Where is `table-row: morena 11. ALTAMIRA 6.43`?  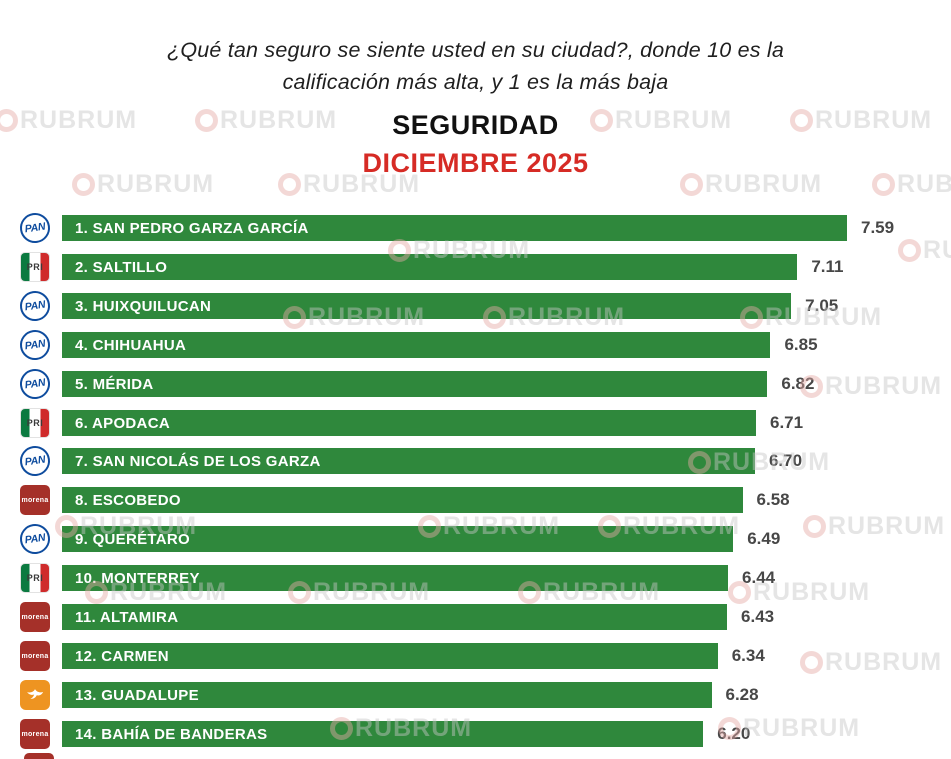 table-row: morena 11. ALTAMIRA 6.43 is located at coordinates (485, 617).